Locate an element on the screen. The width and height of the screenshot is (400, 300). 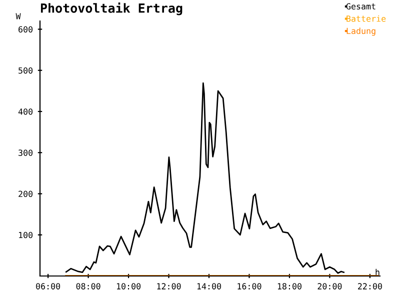
x-tick-label: 12:00 is located at coordinates (169, 286).